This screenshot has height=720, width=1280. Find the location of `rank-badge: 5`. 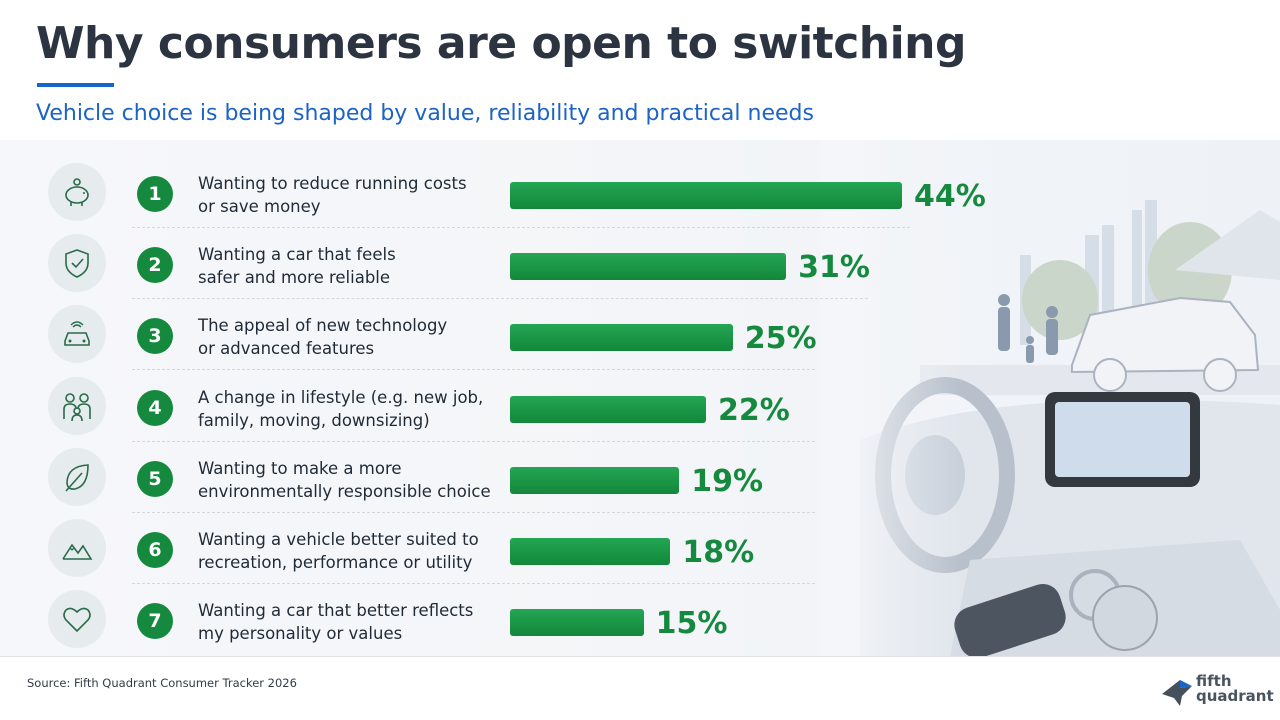

rank-badge: 5 is located at coordinates (155, 478).